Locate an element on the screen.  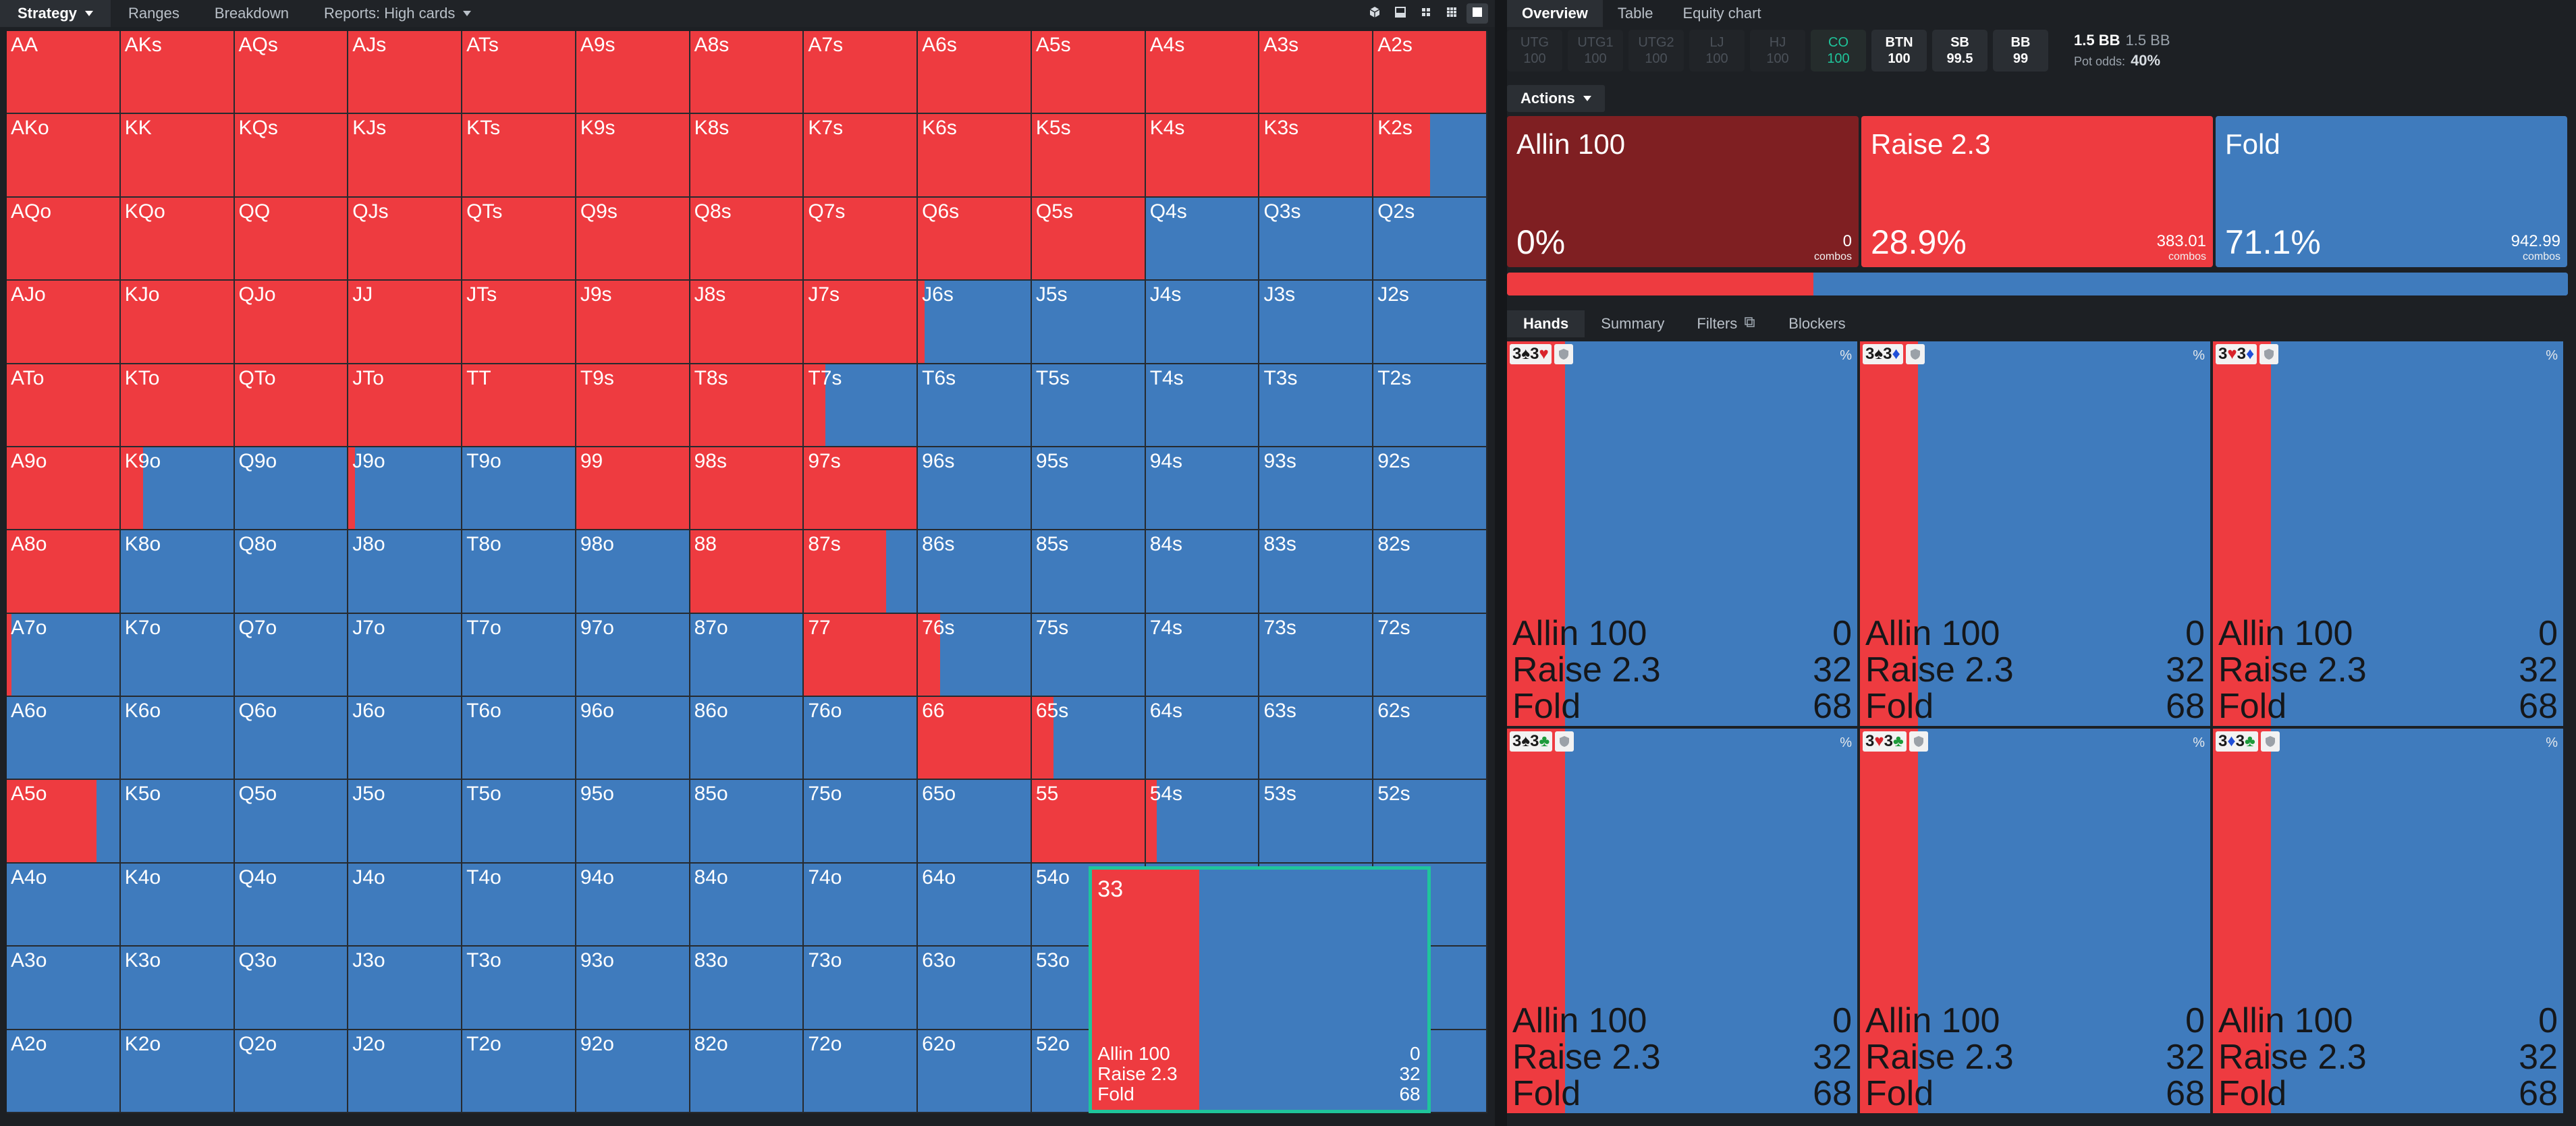
hand-cell: A8s is located at coordinates (747, 73).